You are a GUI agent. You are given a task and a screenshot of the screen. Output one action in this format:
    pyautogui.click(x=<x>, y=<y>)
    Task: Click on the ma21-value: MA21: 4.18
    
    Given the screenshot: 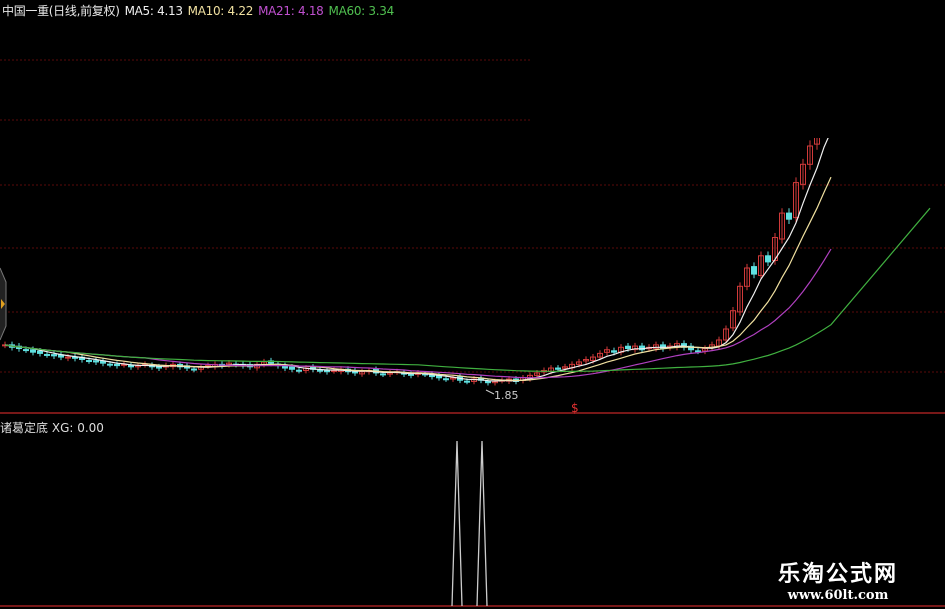 What is the action you would take?
    pyautogui.click(x=291, y=11)
    